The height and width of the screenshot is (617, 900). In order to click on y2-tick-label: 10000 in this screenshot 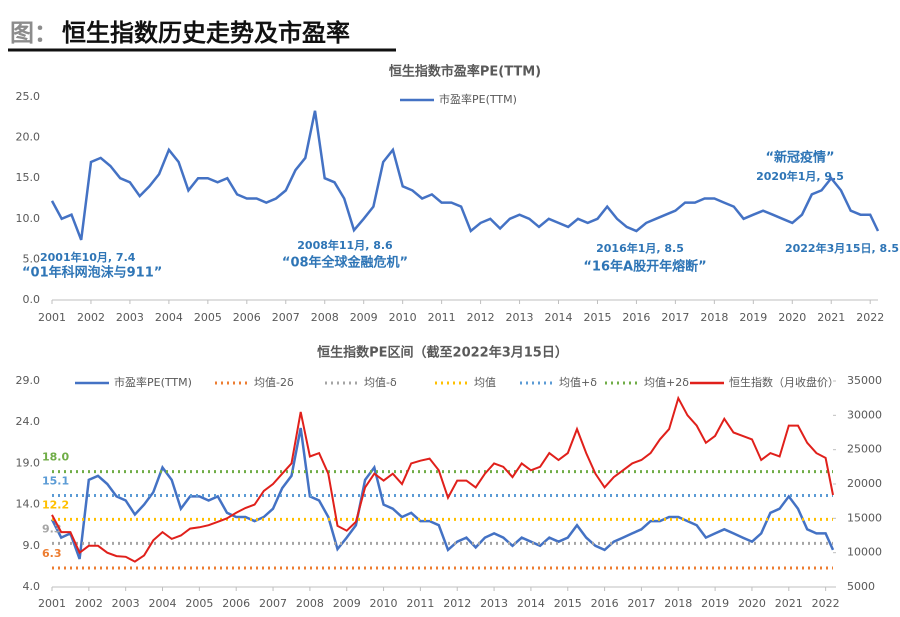, I will do `click(864, 552)`.